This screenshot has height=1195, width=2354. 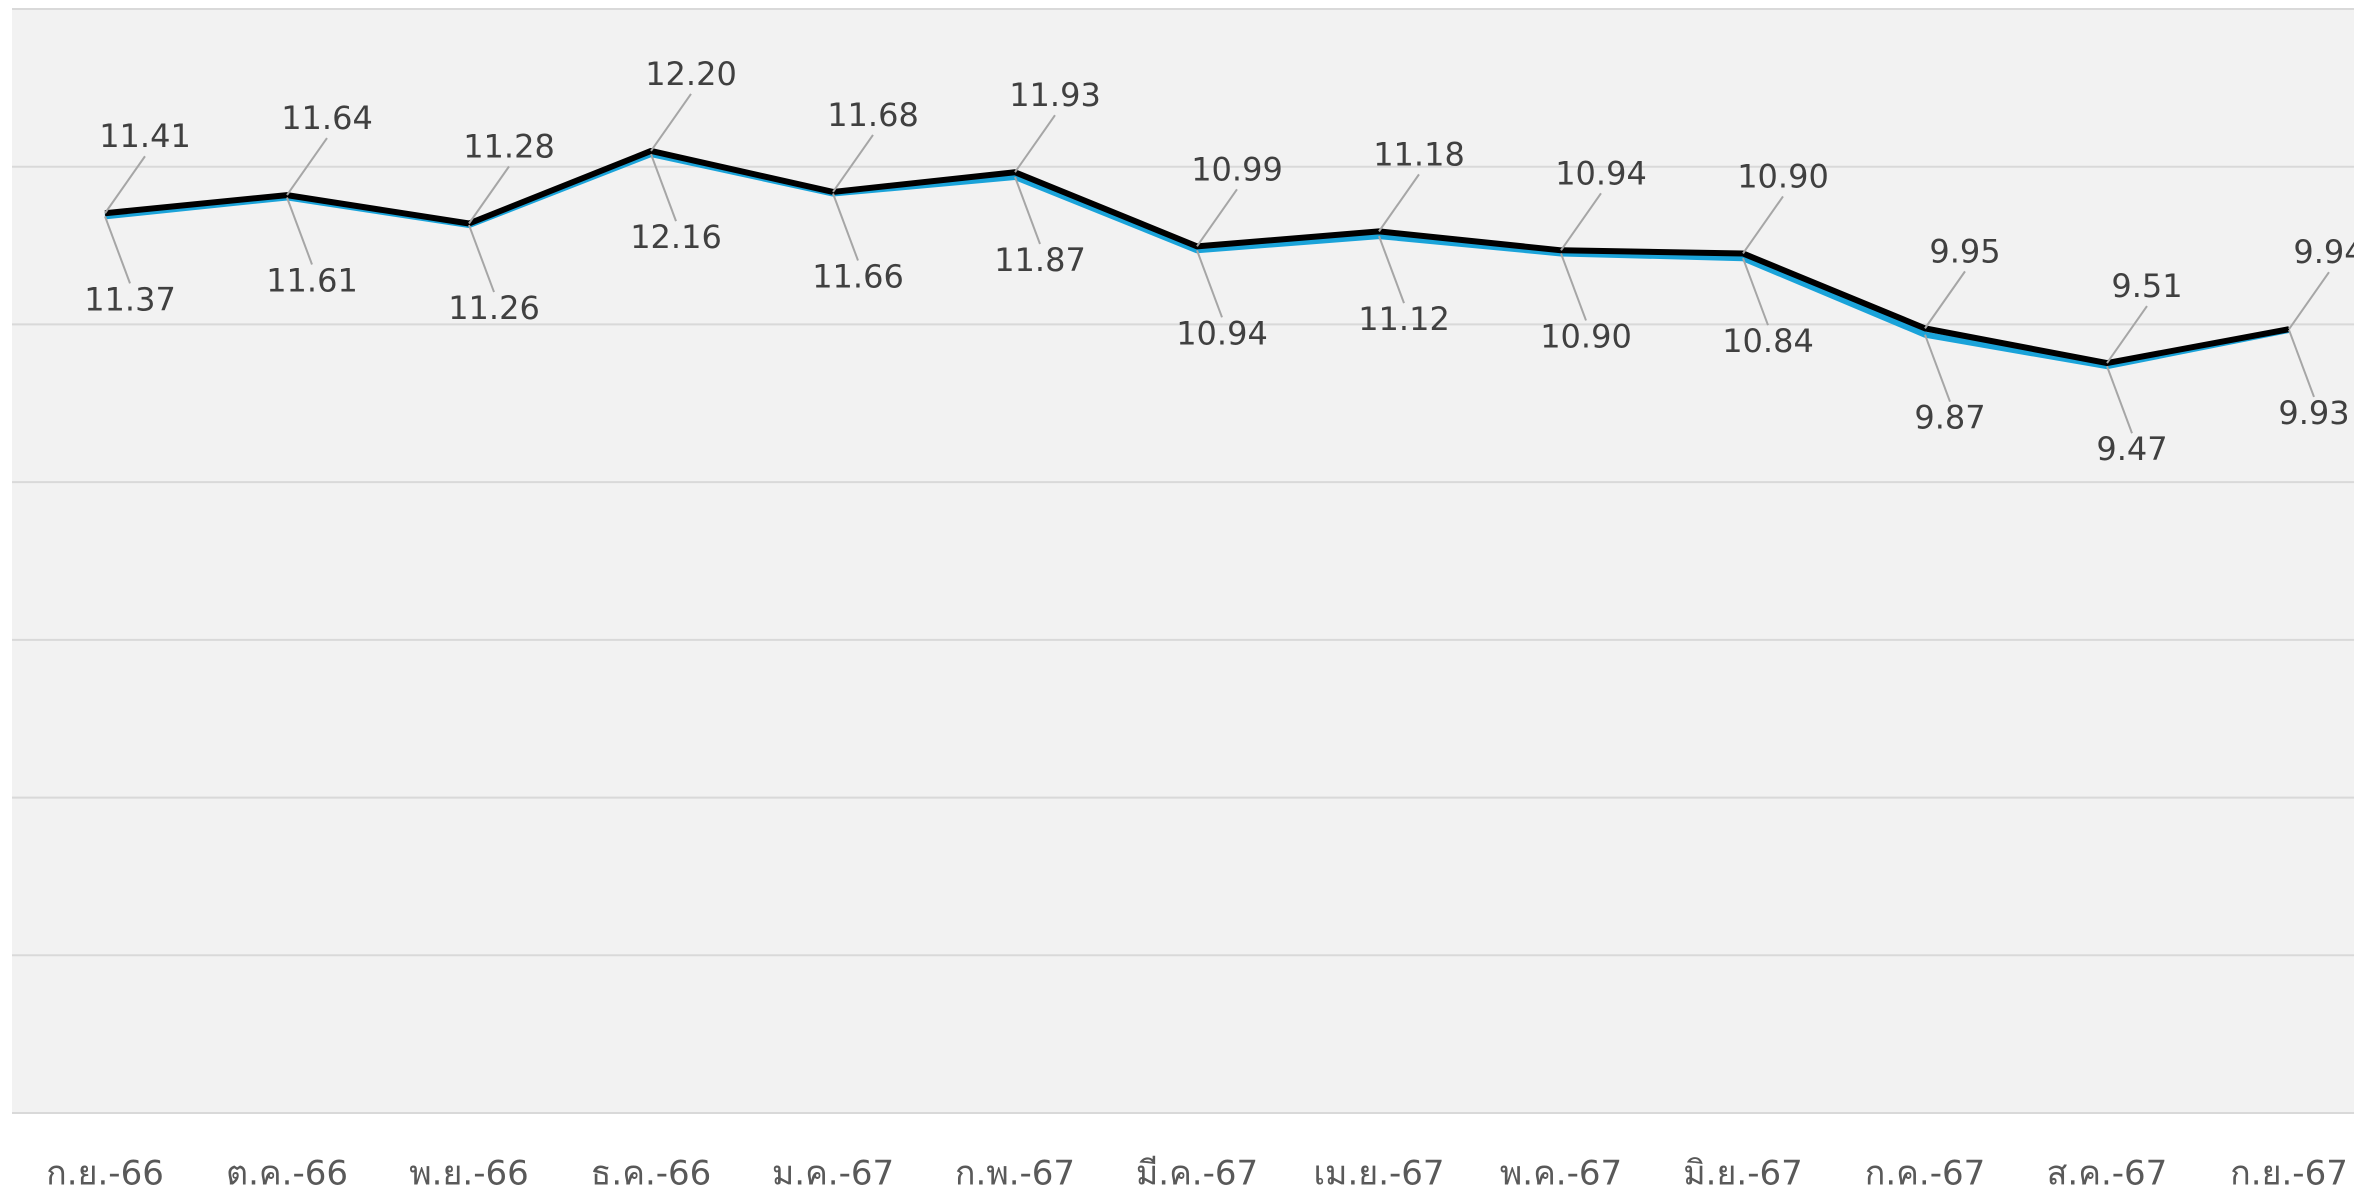 What do you see at coordinates (2131, 449) in the screenshot?
I see `data-label: 9.47` at bounding box center [2131, 449].